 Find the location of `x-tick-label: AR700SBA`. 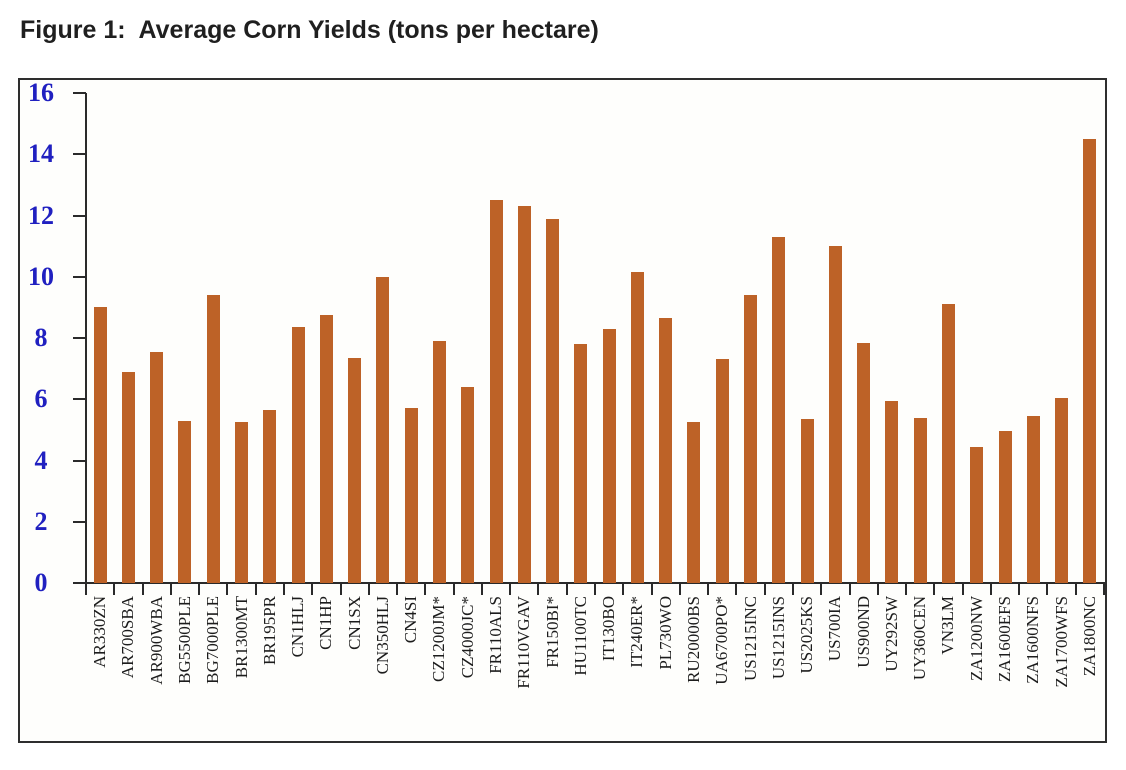

x-tick-label: AR700SBA is located at coordinates (128, 637).